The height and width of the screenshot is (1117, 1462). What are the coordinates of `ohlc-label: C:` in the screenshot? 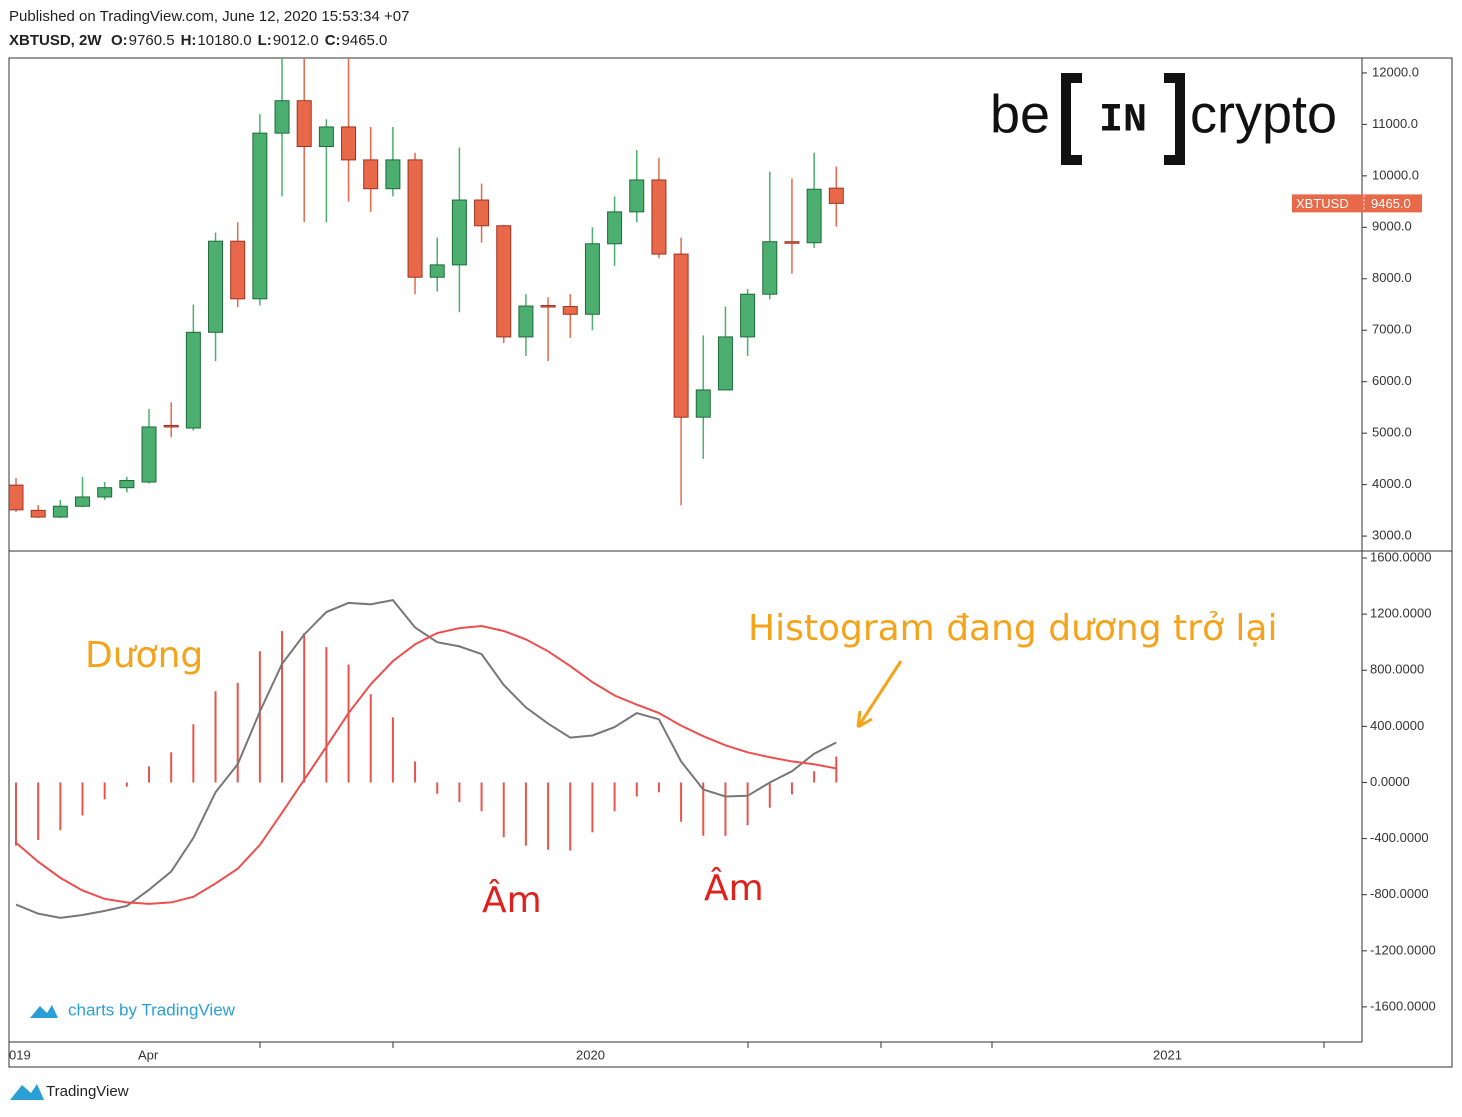 It's located at (333, 40).